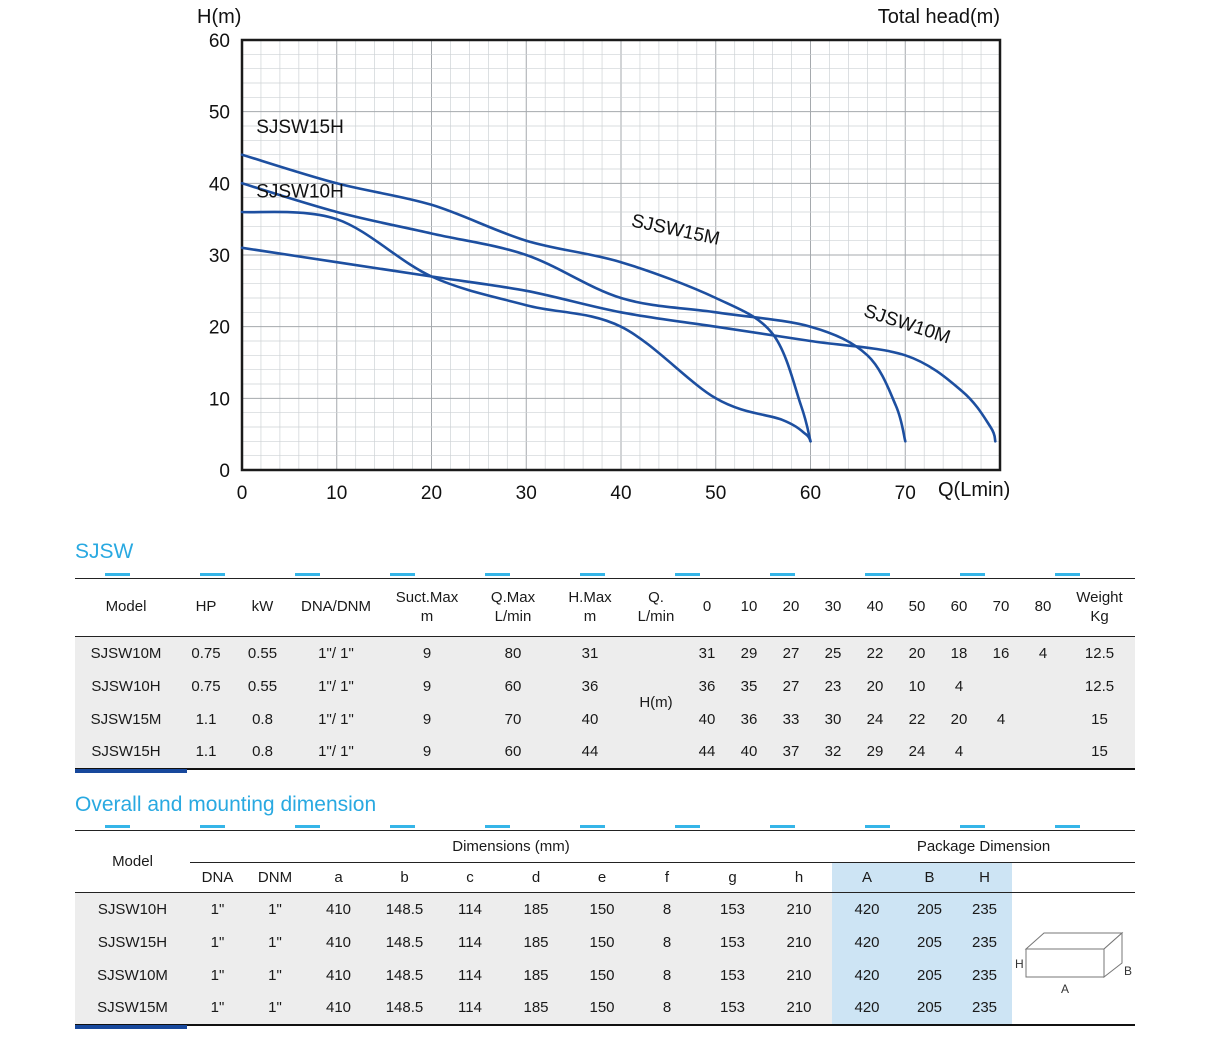 The width and height of the screenshot is (1209, 1045). What do you see at coordinates (1128, 971) in the screenshot?
I see `box-label-b: B` at bounding box center [1128, 971].